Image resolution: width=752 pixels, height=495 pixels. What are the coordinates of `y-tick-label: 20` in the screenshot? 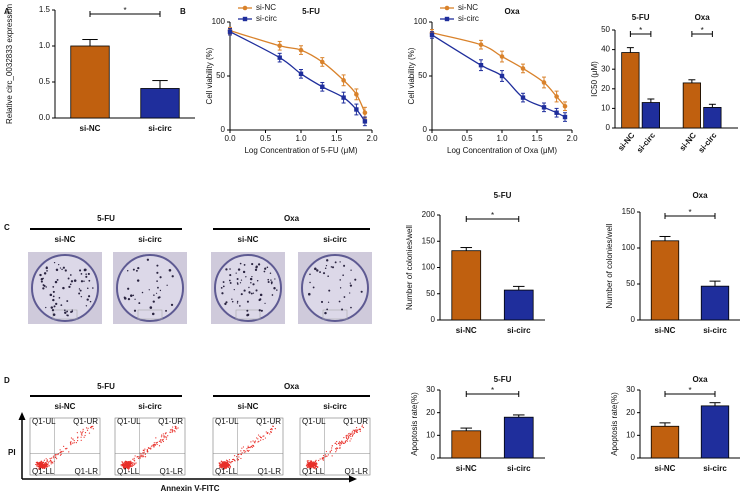 It's located at (605, 88).